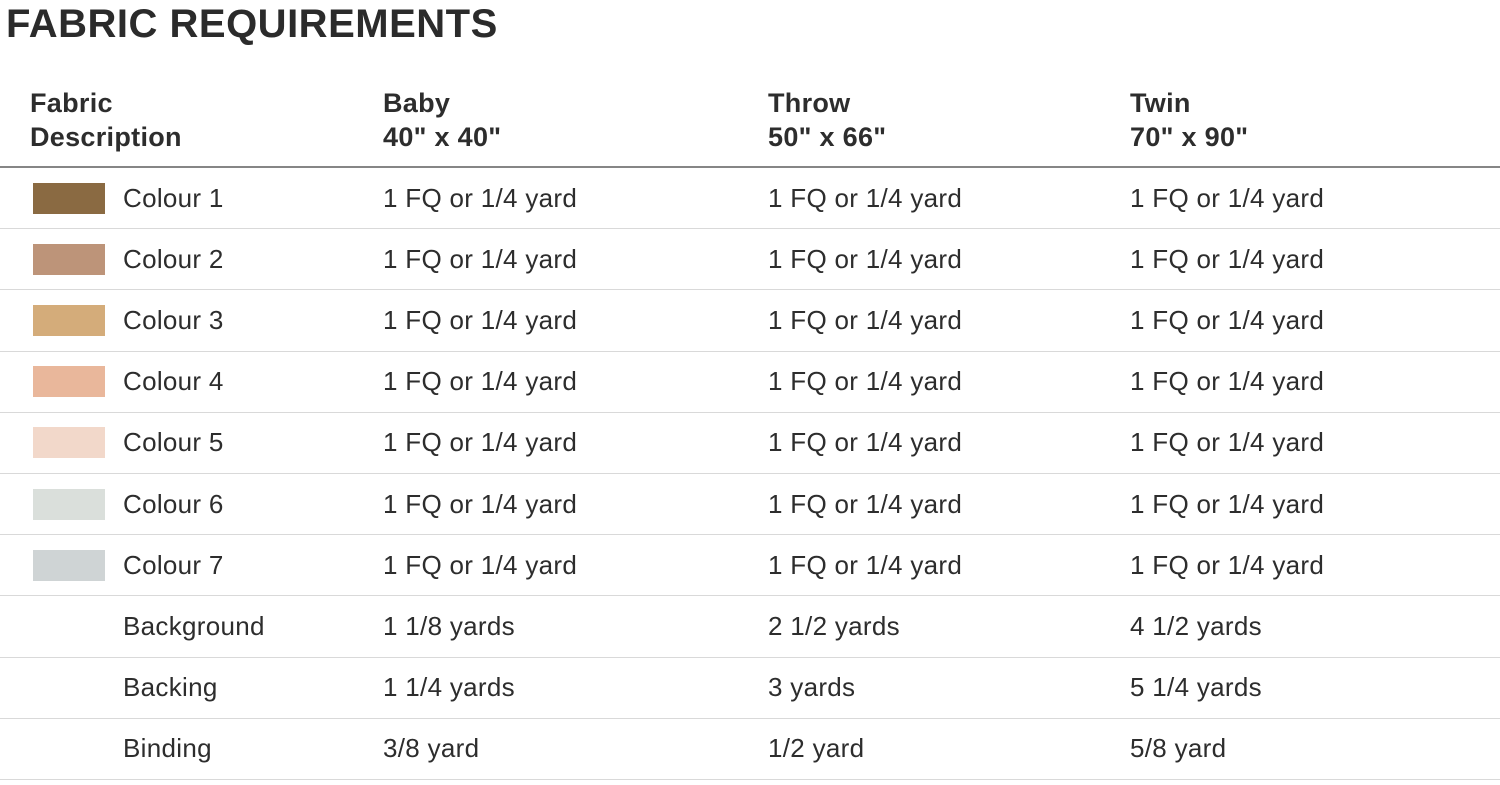  I want to click on fabric-label: Colour 2, so click(173, 258).